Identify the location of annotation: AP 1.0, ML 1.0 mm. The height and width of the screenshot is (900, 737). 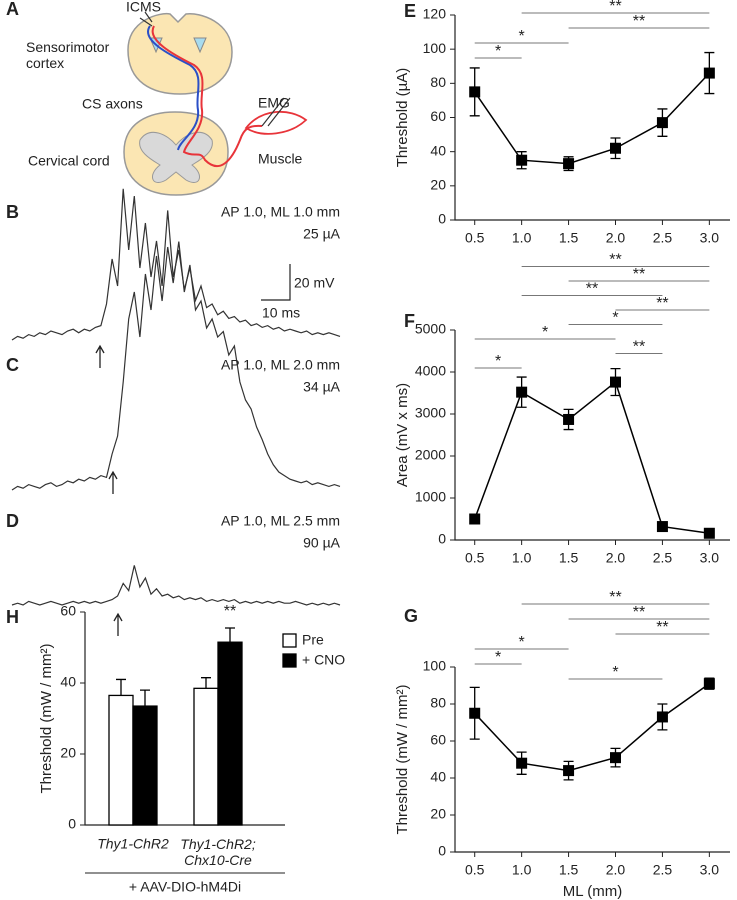
(280, 212).